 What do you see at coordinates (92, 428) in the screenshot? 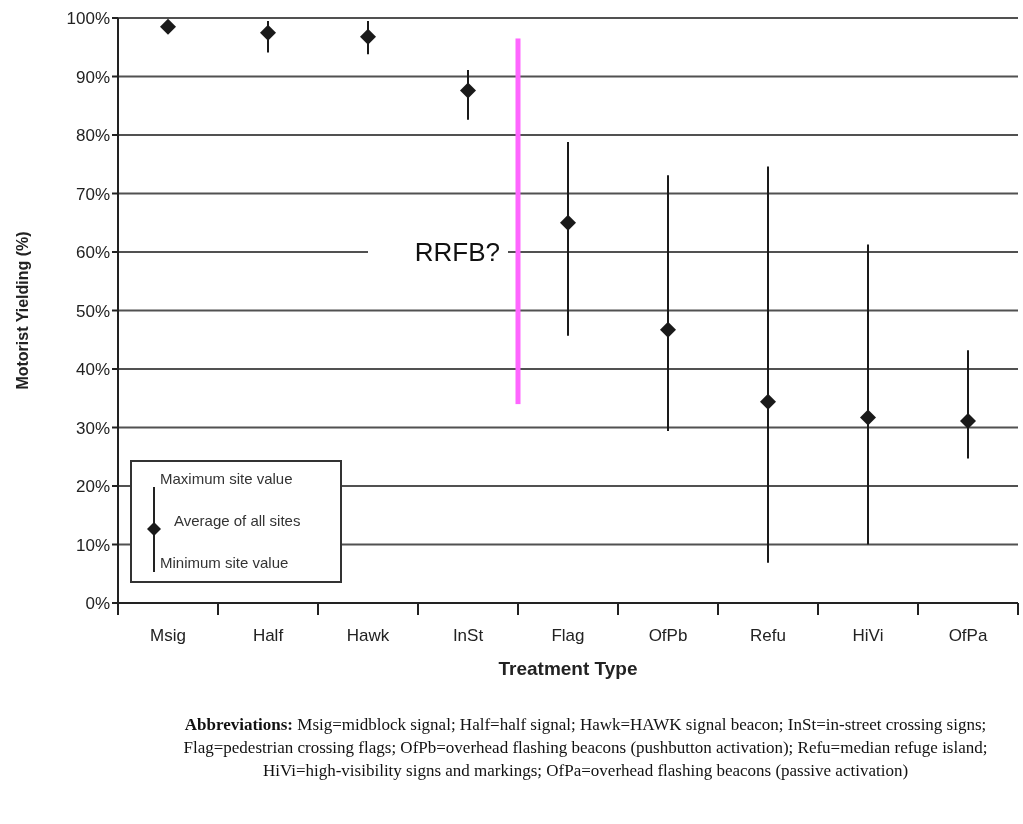
I see `y-tick-label: 30%` at bounding box center [92, 428].